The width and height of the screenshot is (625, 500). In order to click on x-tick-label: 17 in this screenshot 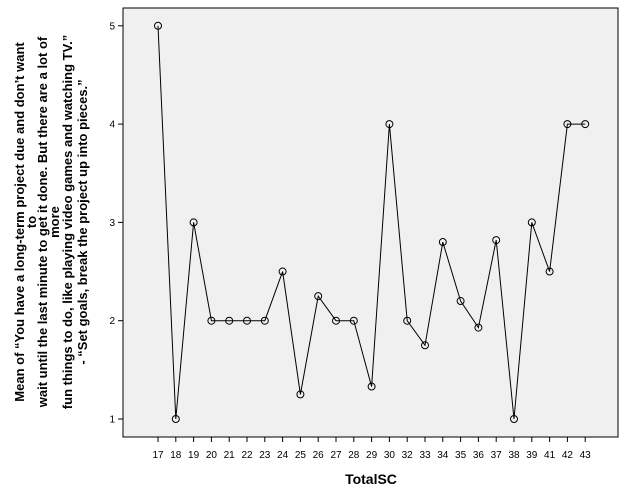, I will do `click(158, 455)`.